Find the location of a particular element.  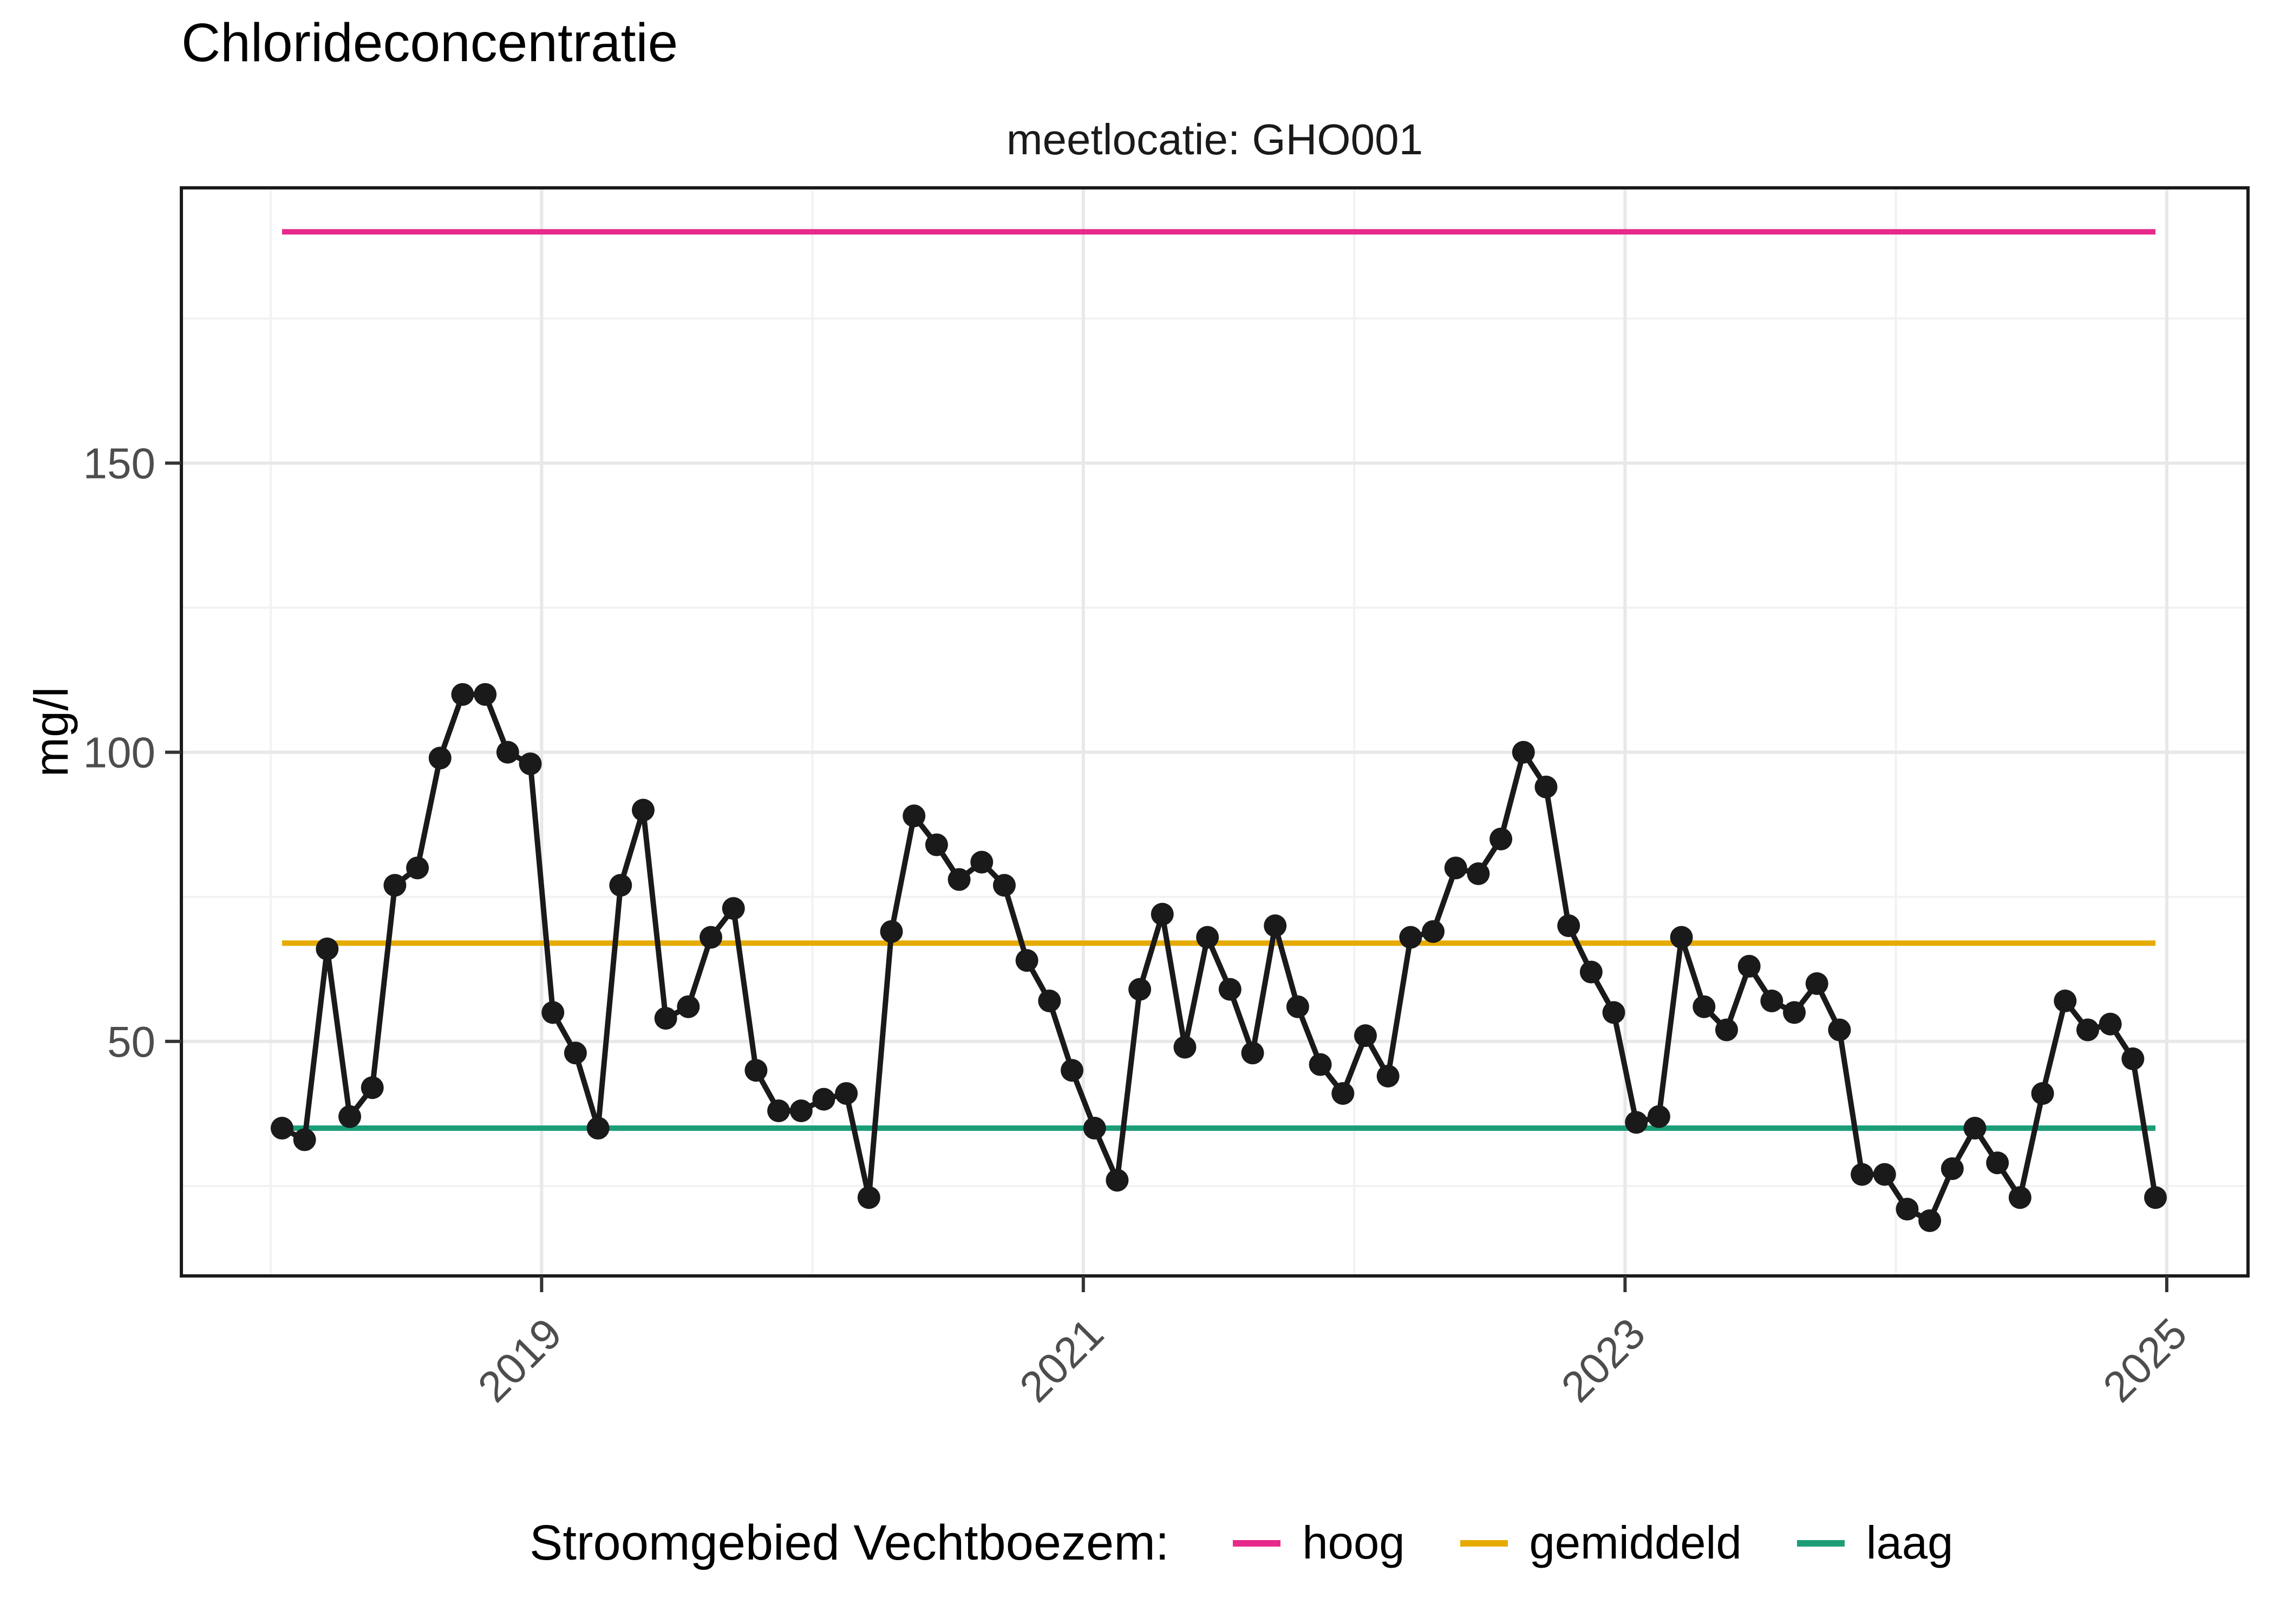

x-tick-label: 2023 is located at coordinates (1604, 1360).